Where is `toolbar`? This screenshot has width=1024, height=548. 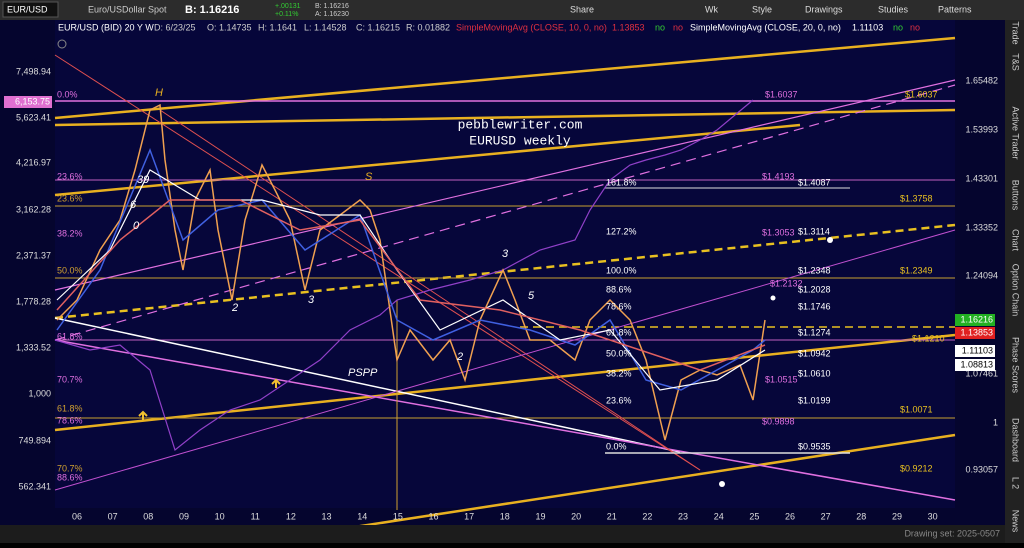 toolbar is located at coordinates (512, 10).